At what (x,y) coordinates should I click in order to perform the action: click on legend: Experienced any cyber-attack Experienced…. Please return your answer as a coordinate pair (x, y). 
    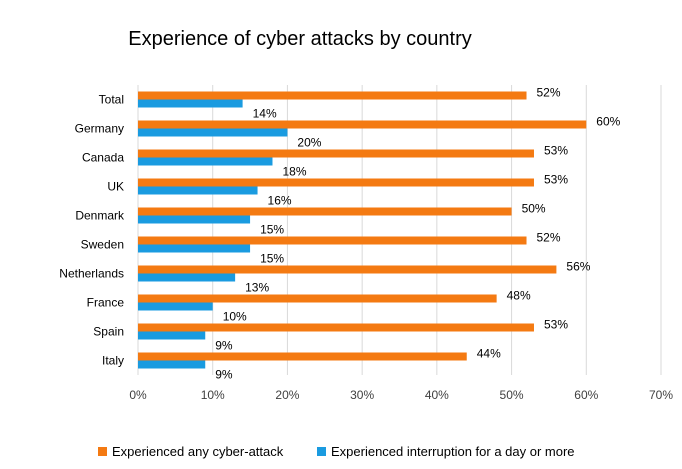
    Looking at the image, I should click on (341, 454).